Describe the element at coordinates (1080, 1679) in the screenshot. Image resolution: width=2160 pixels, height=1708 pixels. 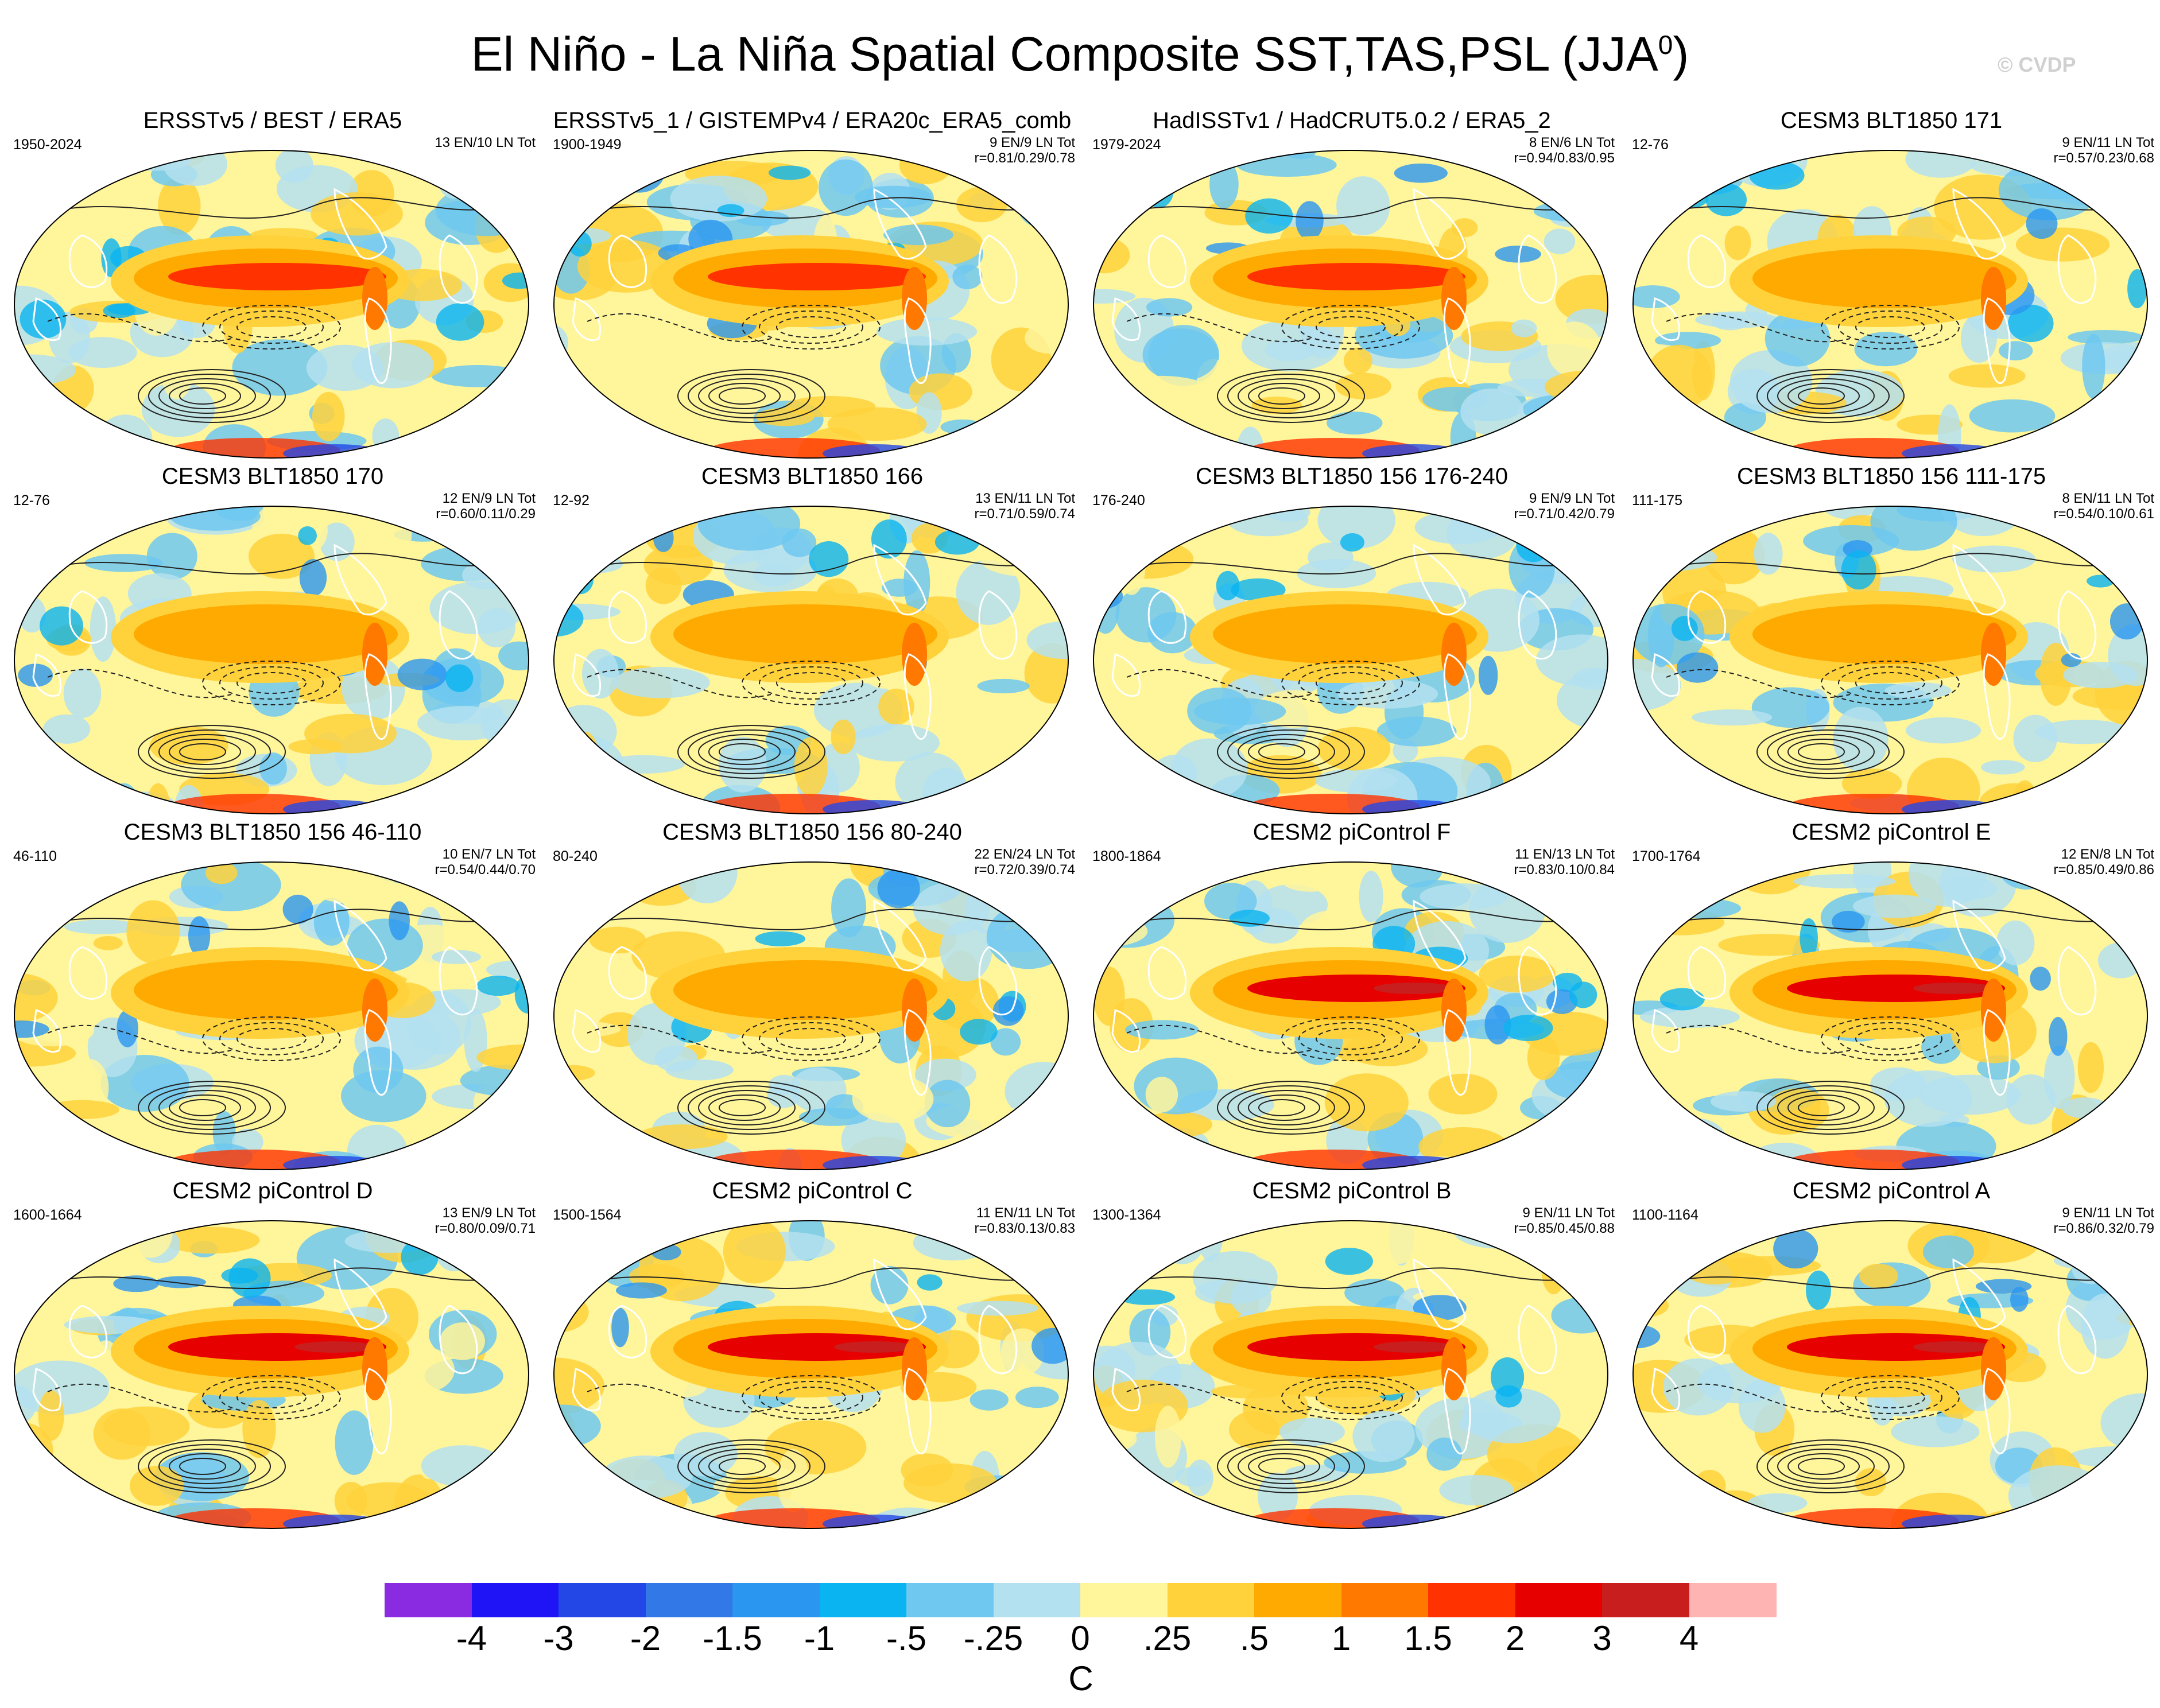
I see `colorbar-unit: C` at that location.